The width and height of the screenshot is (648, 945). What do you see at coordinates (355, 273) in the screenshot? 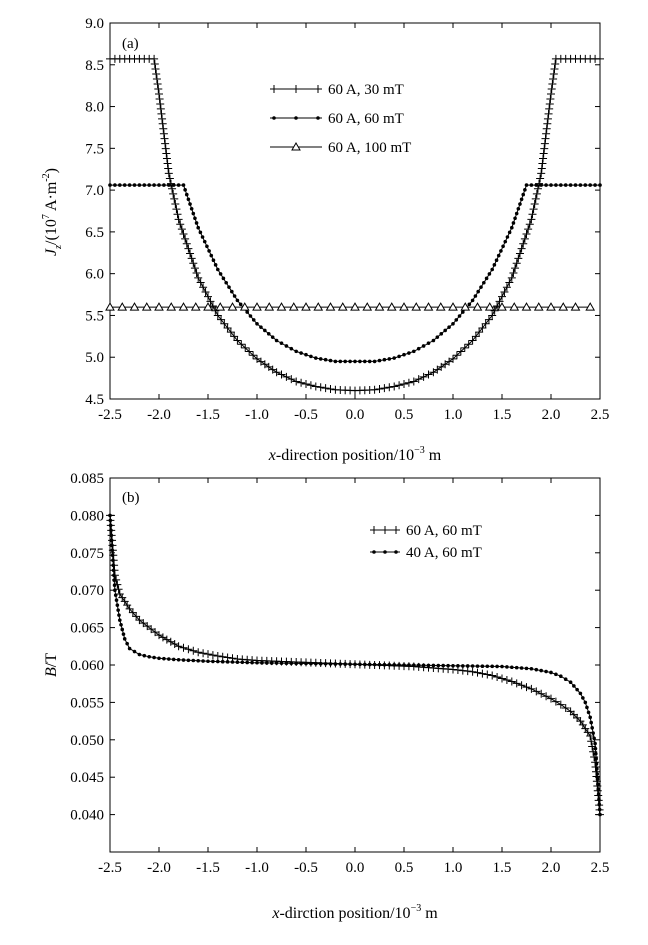
I see `series-60-a-60-mt` at bounding box center [355, 273].